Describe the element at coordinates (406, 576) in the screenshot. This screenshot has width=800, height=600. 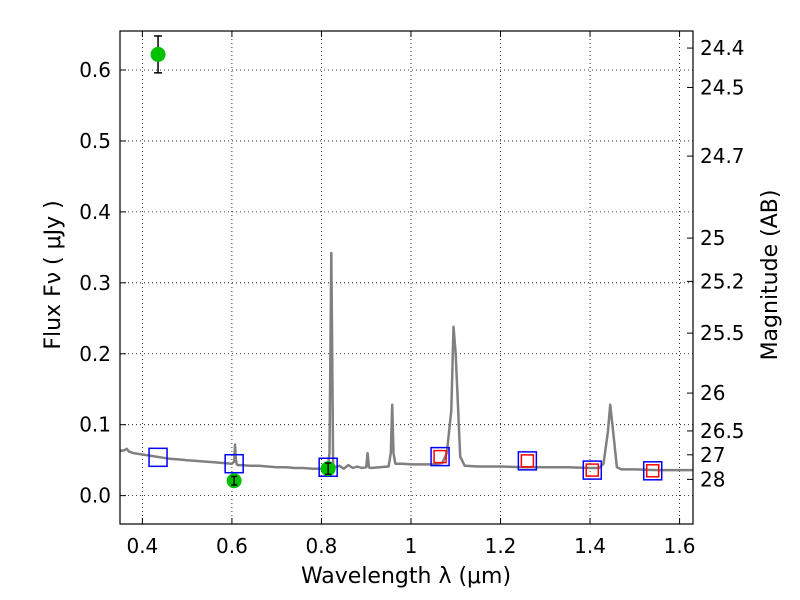
I see `x-axis-label: Wavelength λ (μm)` at that location.